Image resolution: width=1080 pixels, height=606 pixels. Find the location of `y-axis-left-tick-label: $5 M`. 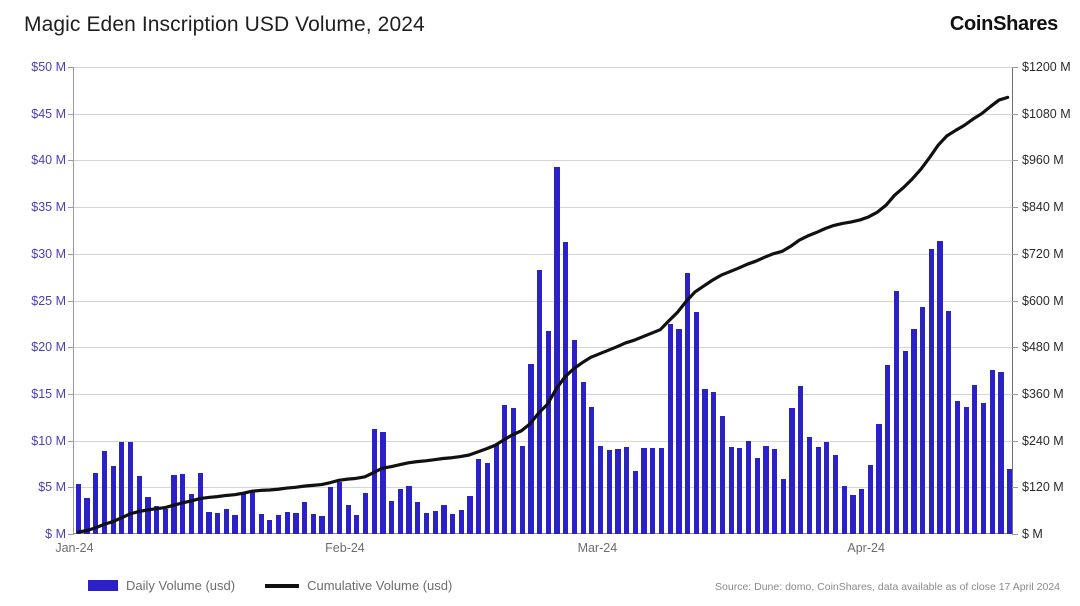

y-axis-left-tick-label: $5 M is located at coordinates (52, 487).